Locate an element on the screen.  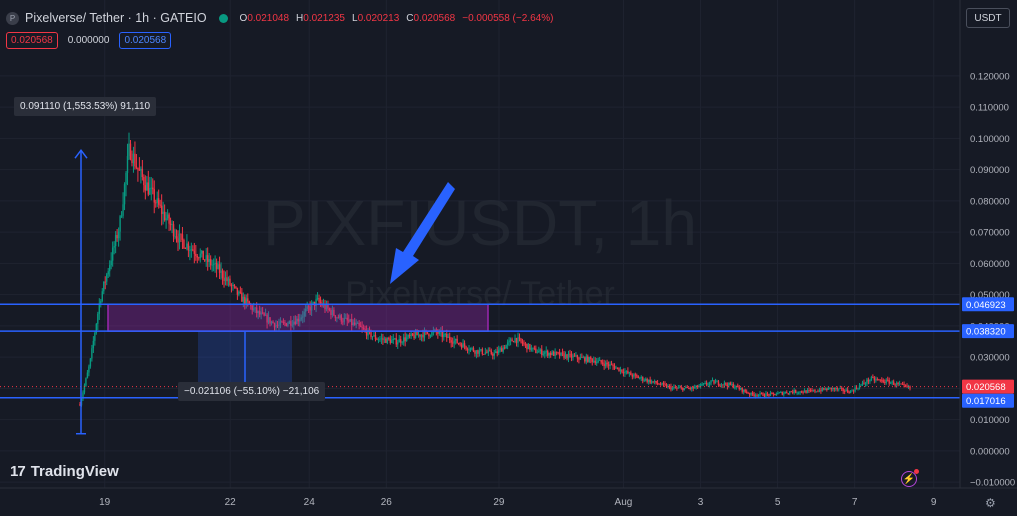
currency-button: USDT is located at coordinates (988, 18).